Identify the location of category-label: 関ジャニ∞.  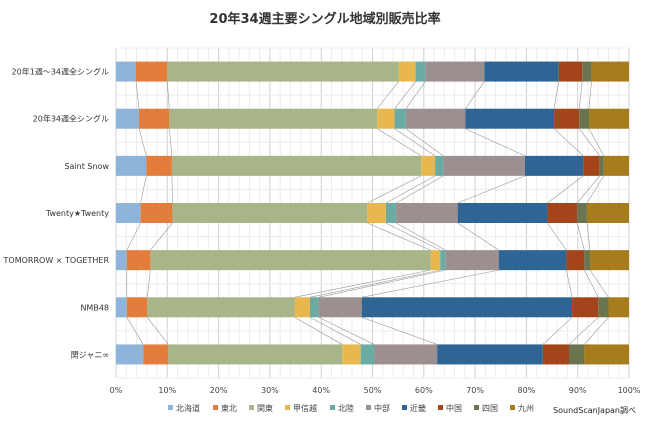
(90, 354).